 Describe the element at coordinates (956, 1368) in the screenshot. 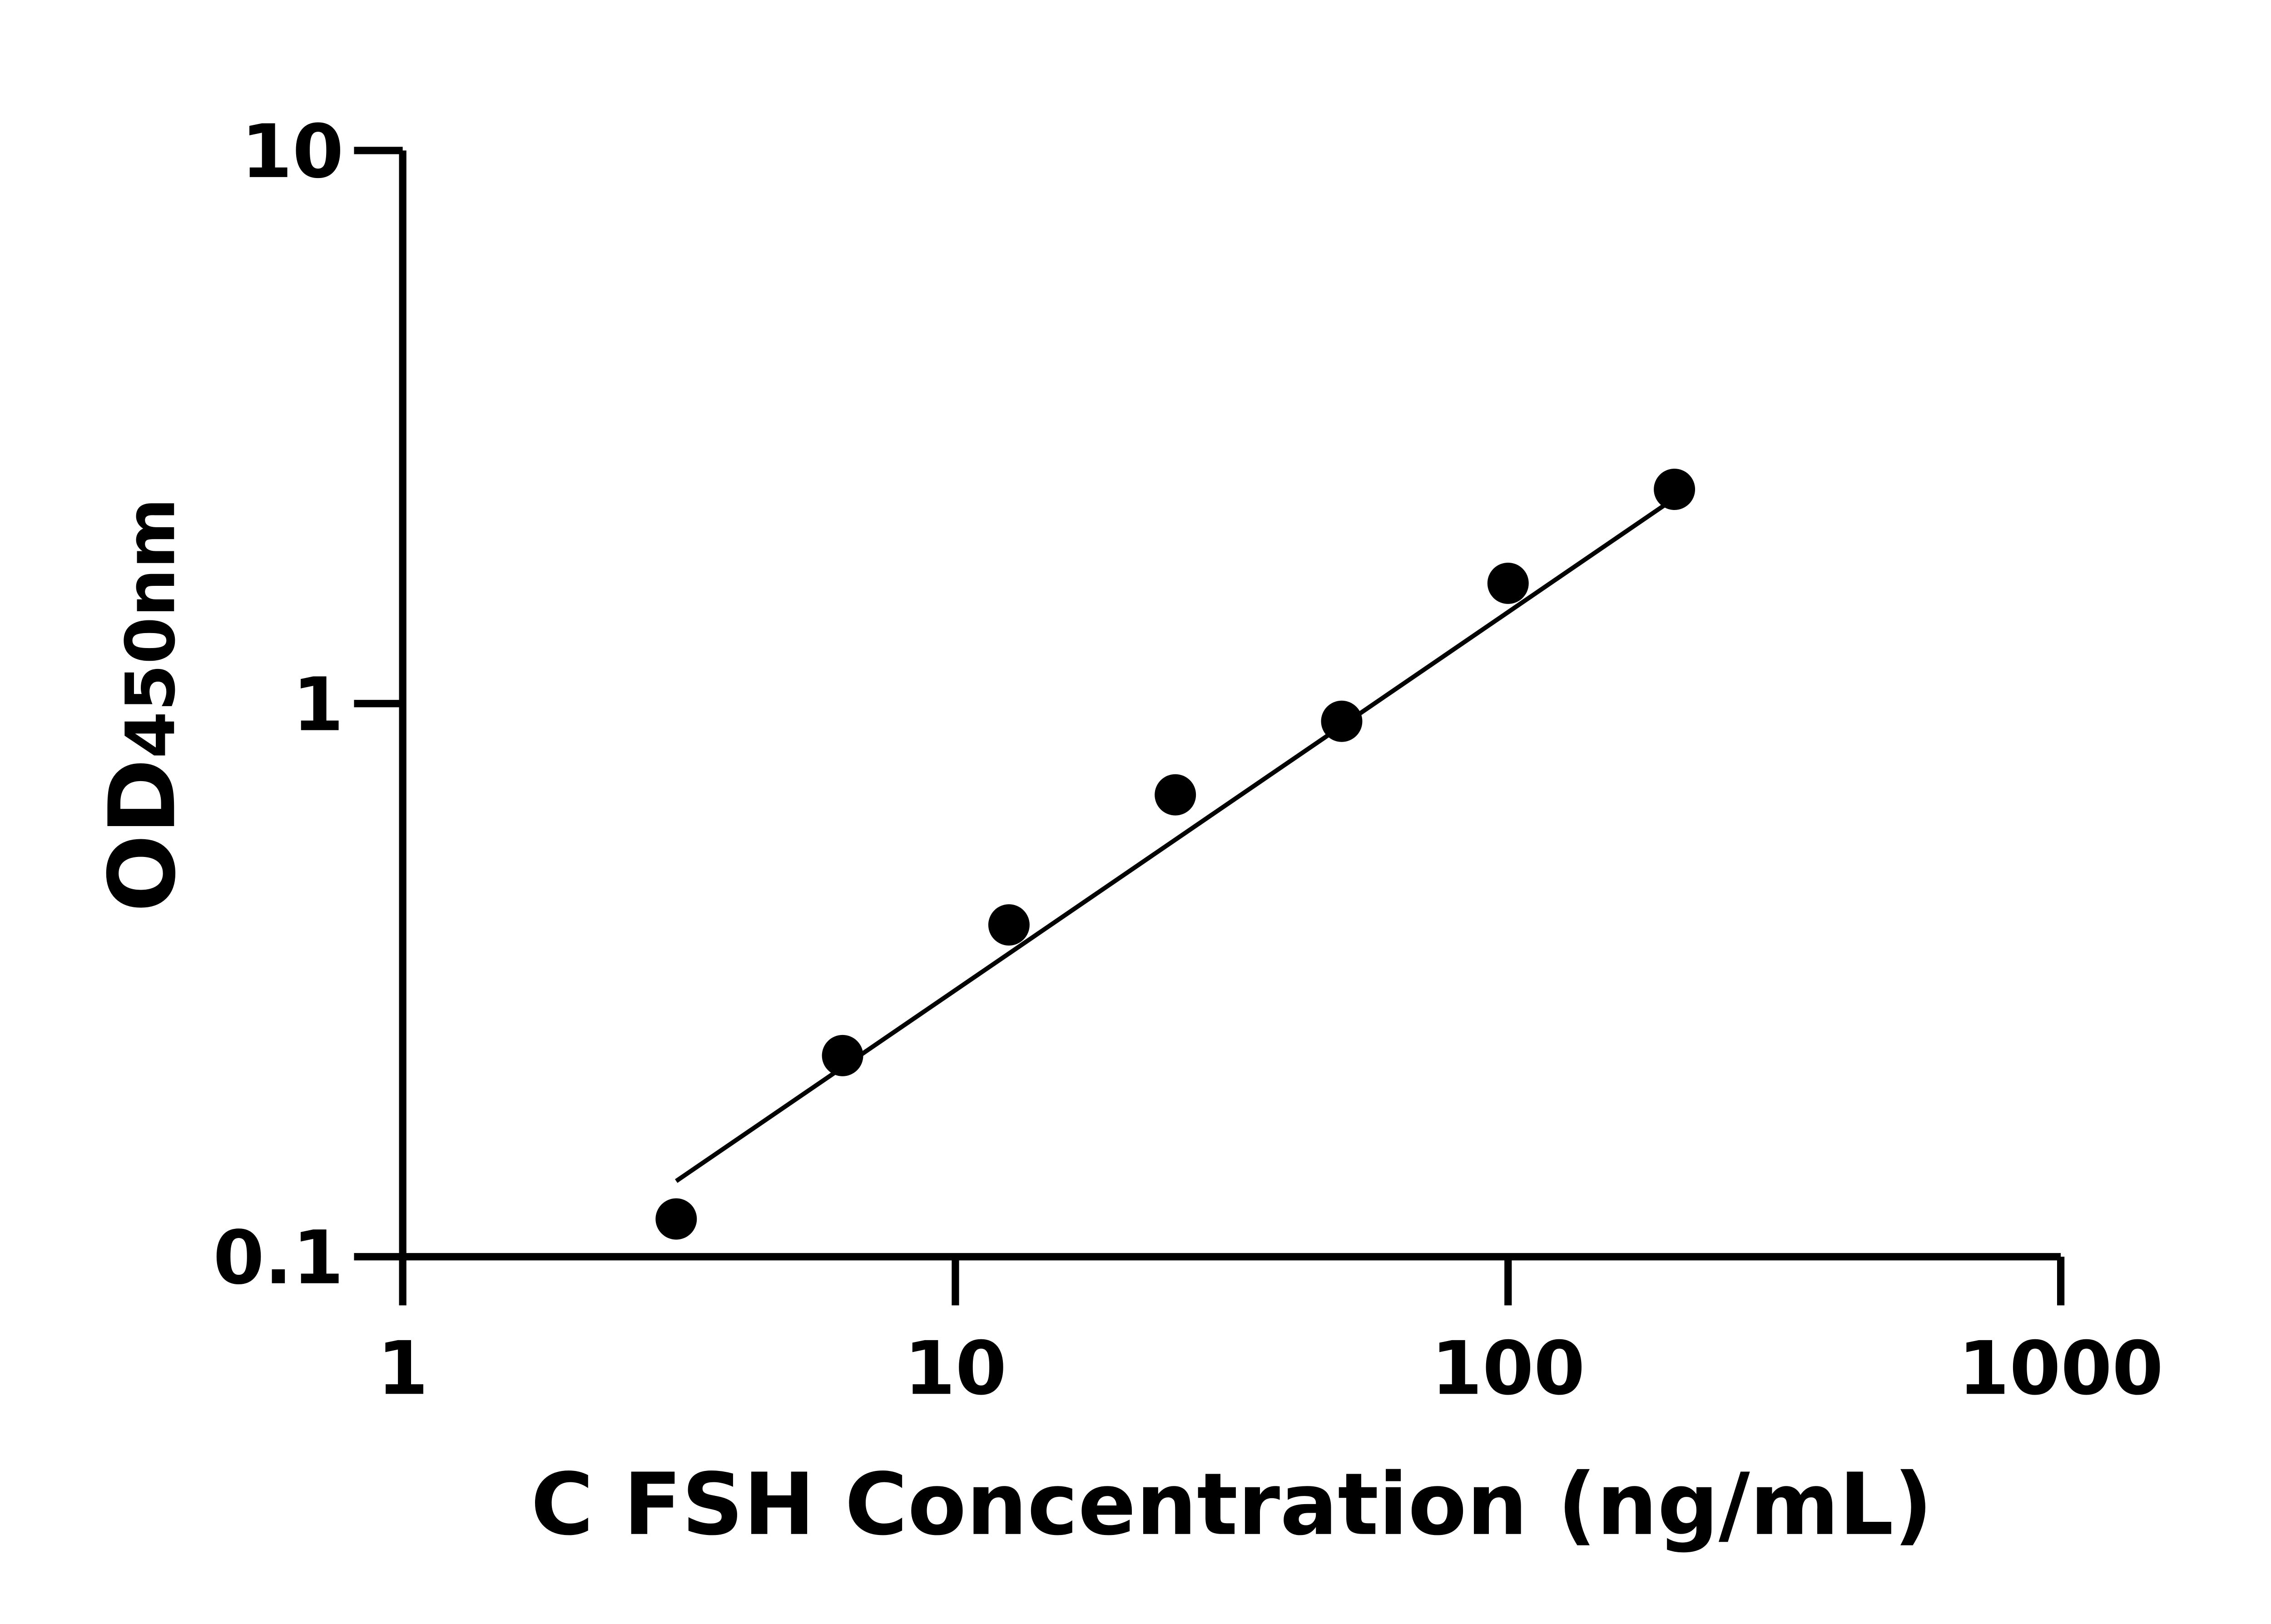

I see `x-tick-label: 10` at that location.